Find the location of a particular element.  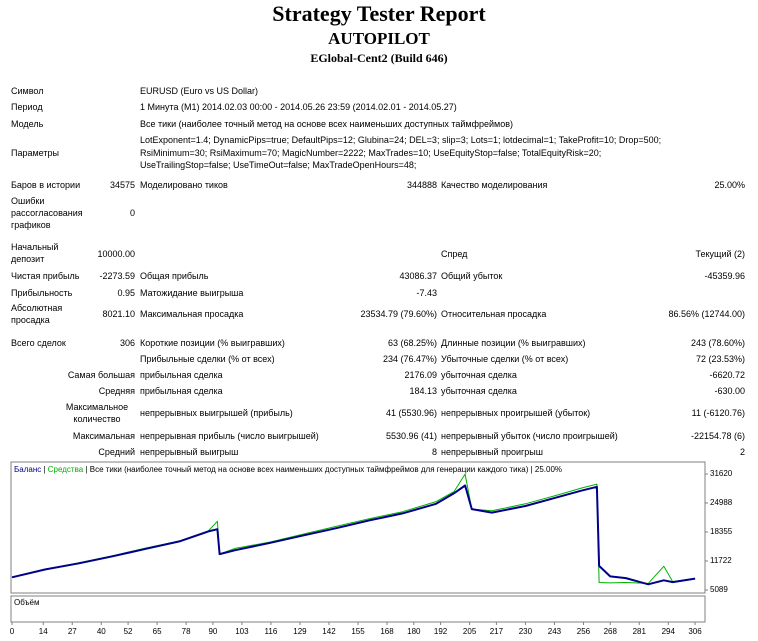

value: 8 is located at coordinates (434, 452).